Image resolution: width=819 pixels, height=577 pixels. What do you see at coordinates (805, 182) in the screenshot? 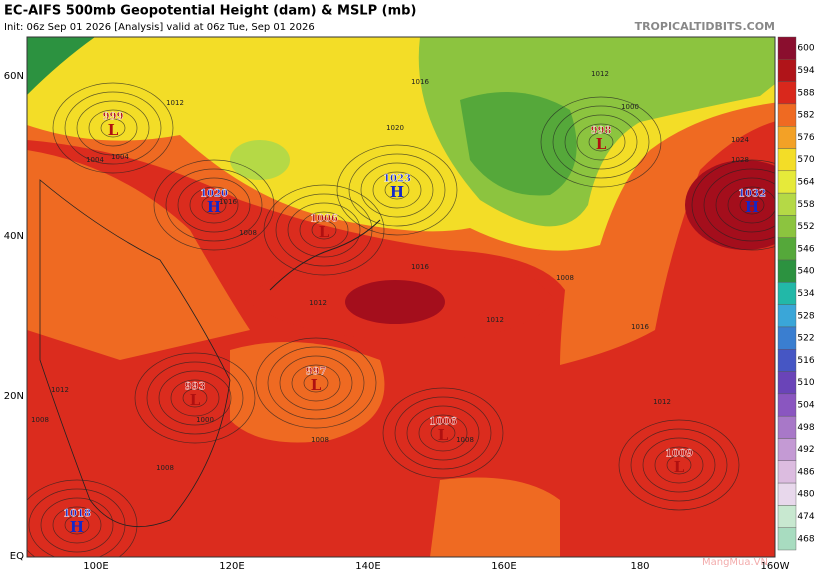
I see `colorbar-label: 564` at bounding box center [805, 182].